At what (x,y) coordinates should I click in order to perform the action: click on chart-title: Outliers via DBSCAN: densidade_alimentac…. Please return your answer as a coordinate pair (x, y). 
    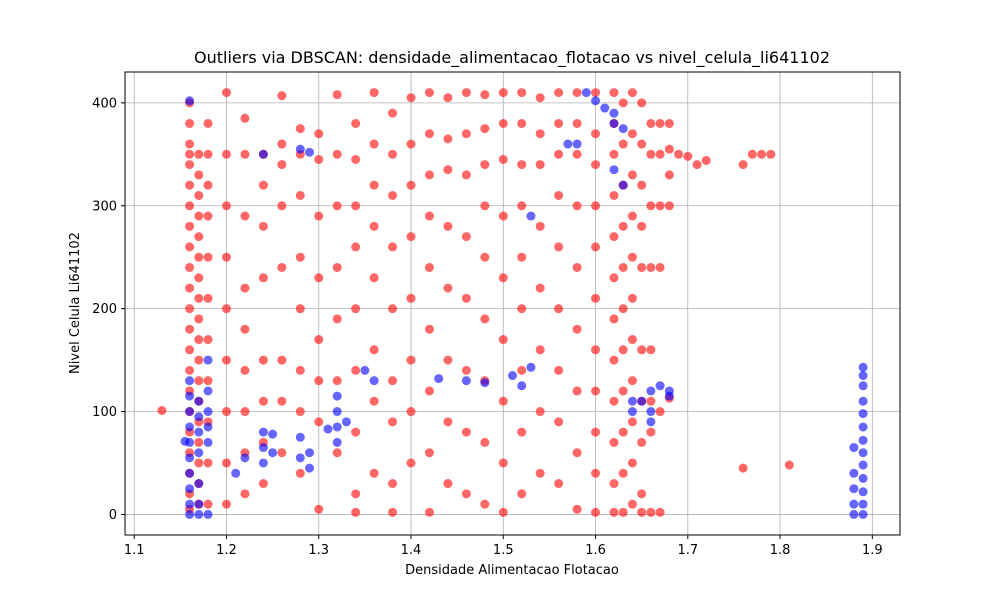
    Looking at the image, I should click on (512, 58).